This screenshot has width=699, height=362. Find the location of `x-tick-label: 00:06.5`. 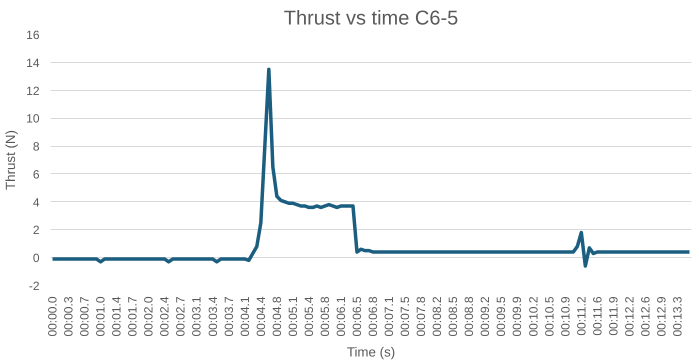

x-tick-label: 00:06.5 is located at coordinates (357, 316).